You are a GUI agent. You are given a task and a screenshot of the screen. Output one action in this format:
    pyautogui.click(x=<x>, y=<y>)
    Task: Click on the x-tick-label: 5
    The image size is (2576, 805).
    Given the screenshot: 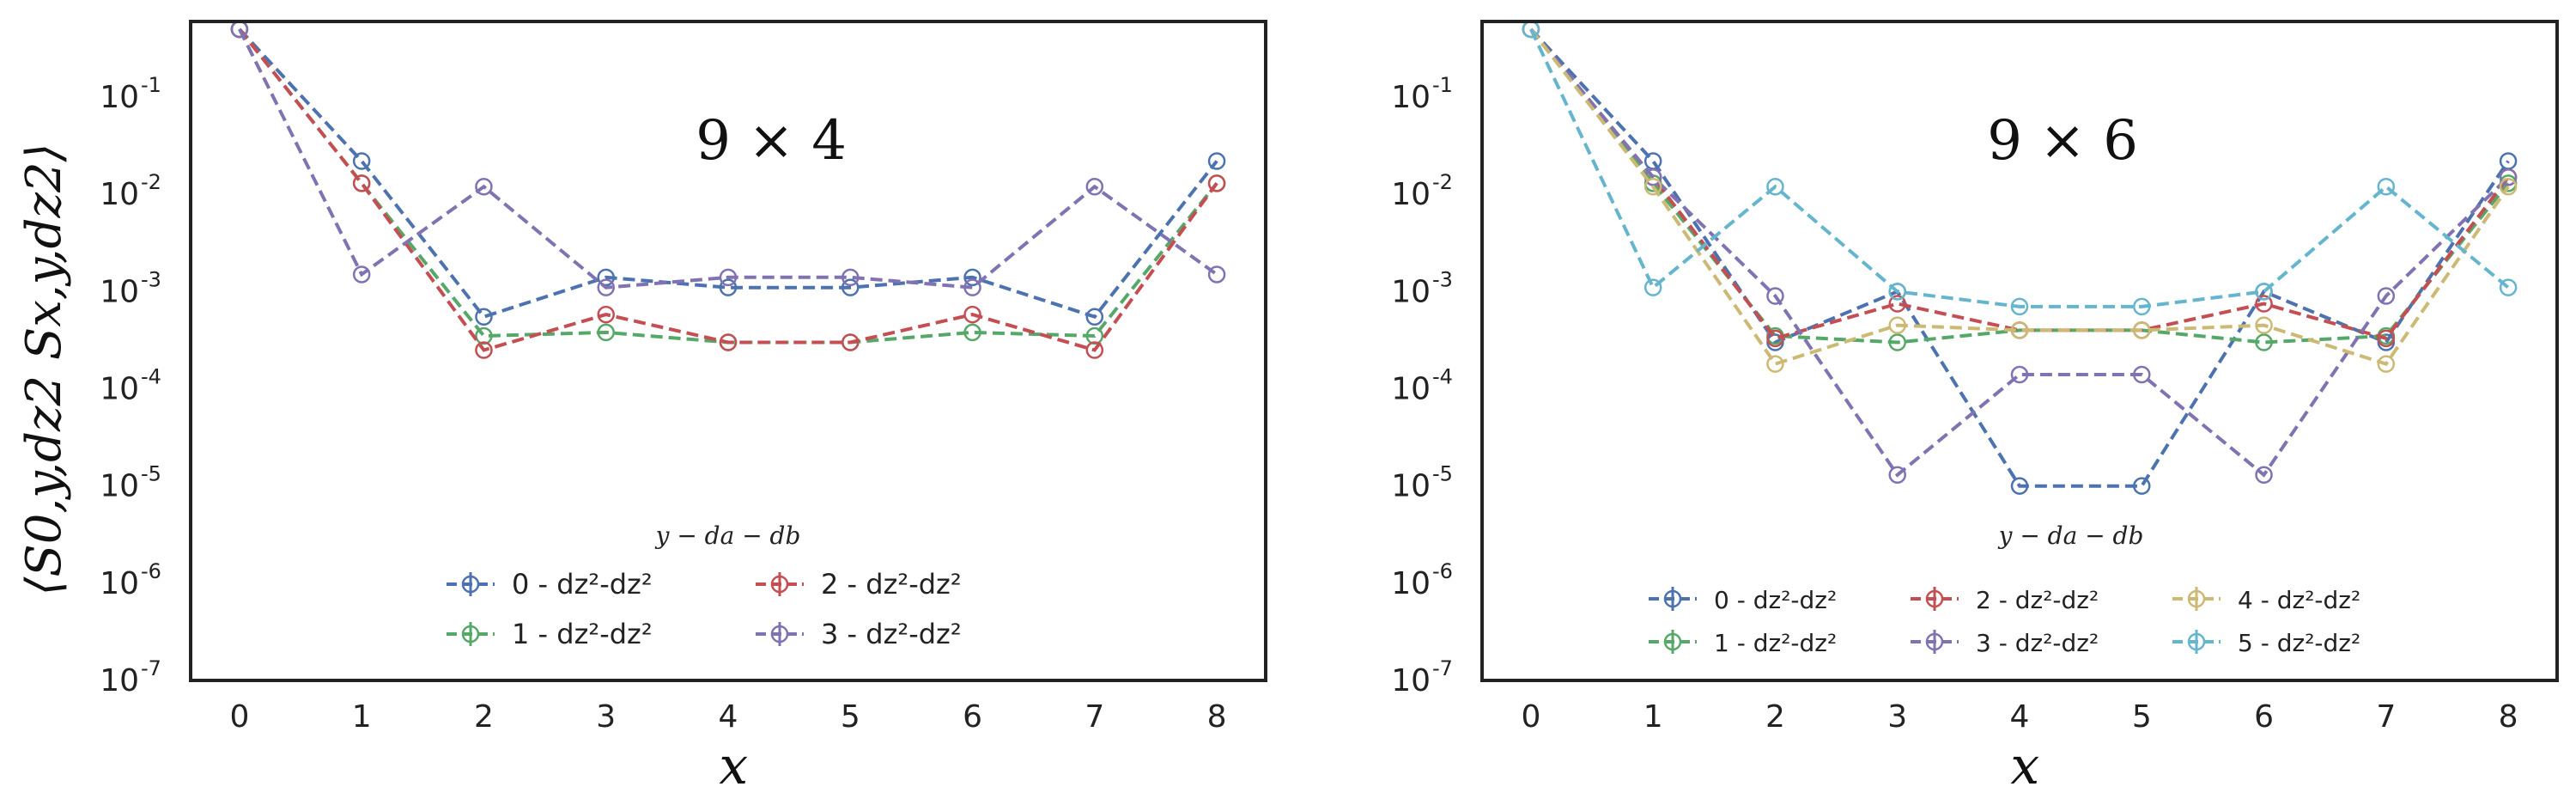 What is the action you would take?
    pyautogui.click(x=850, y=717)
    